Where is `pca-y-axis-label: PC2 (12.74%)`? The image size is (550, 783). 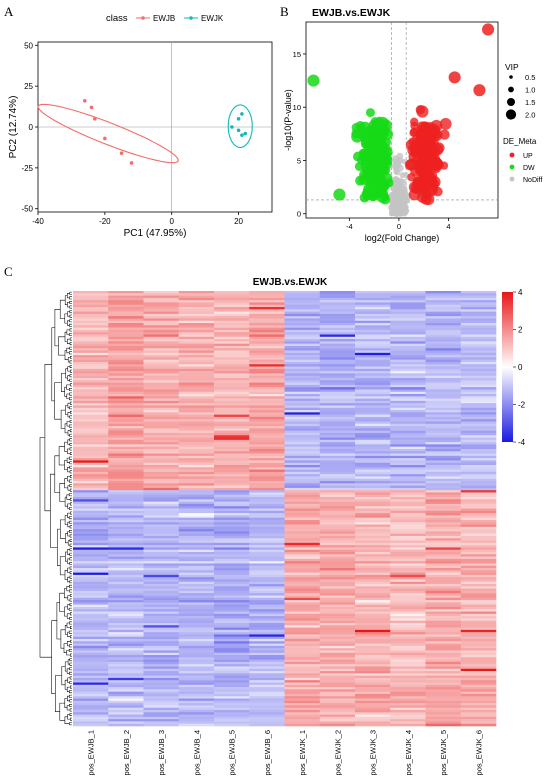
pca-y-axis-label: PC2 (12.74%) is located at coordinates (13, 127).